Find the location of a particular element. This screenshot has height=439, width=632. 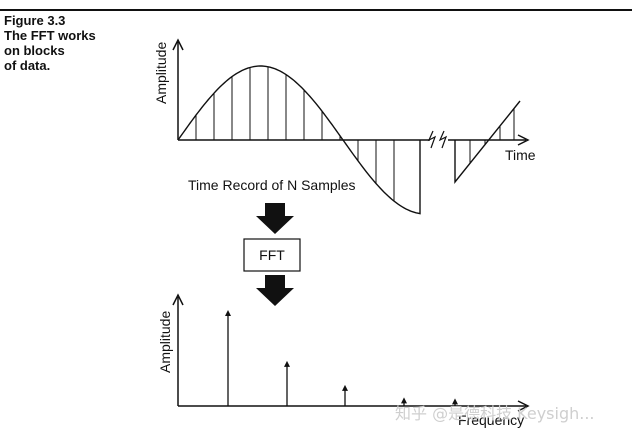

fft-box-label: FFT is located at coordinates (272, 255).